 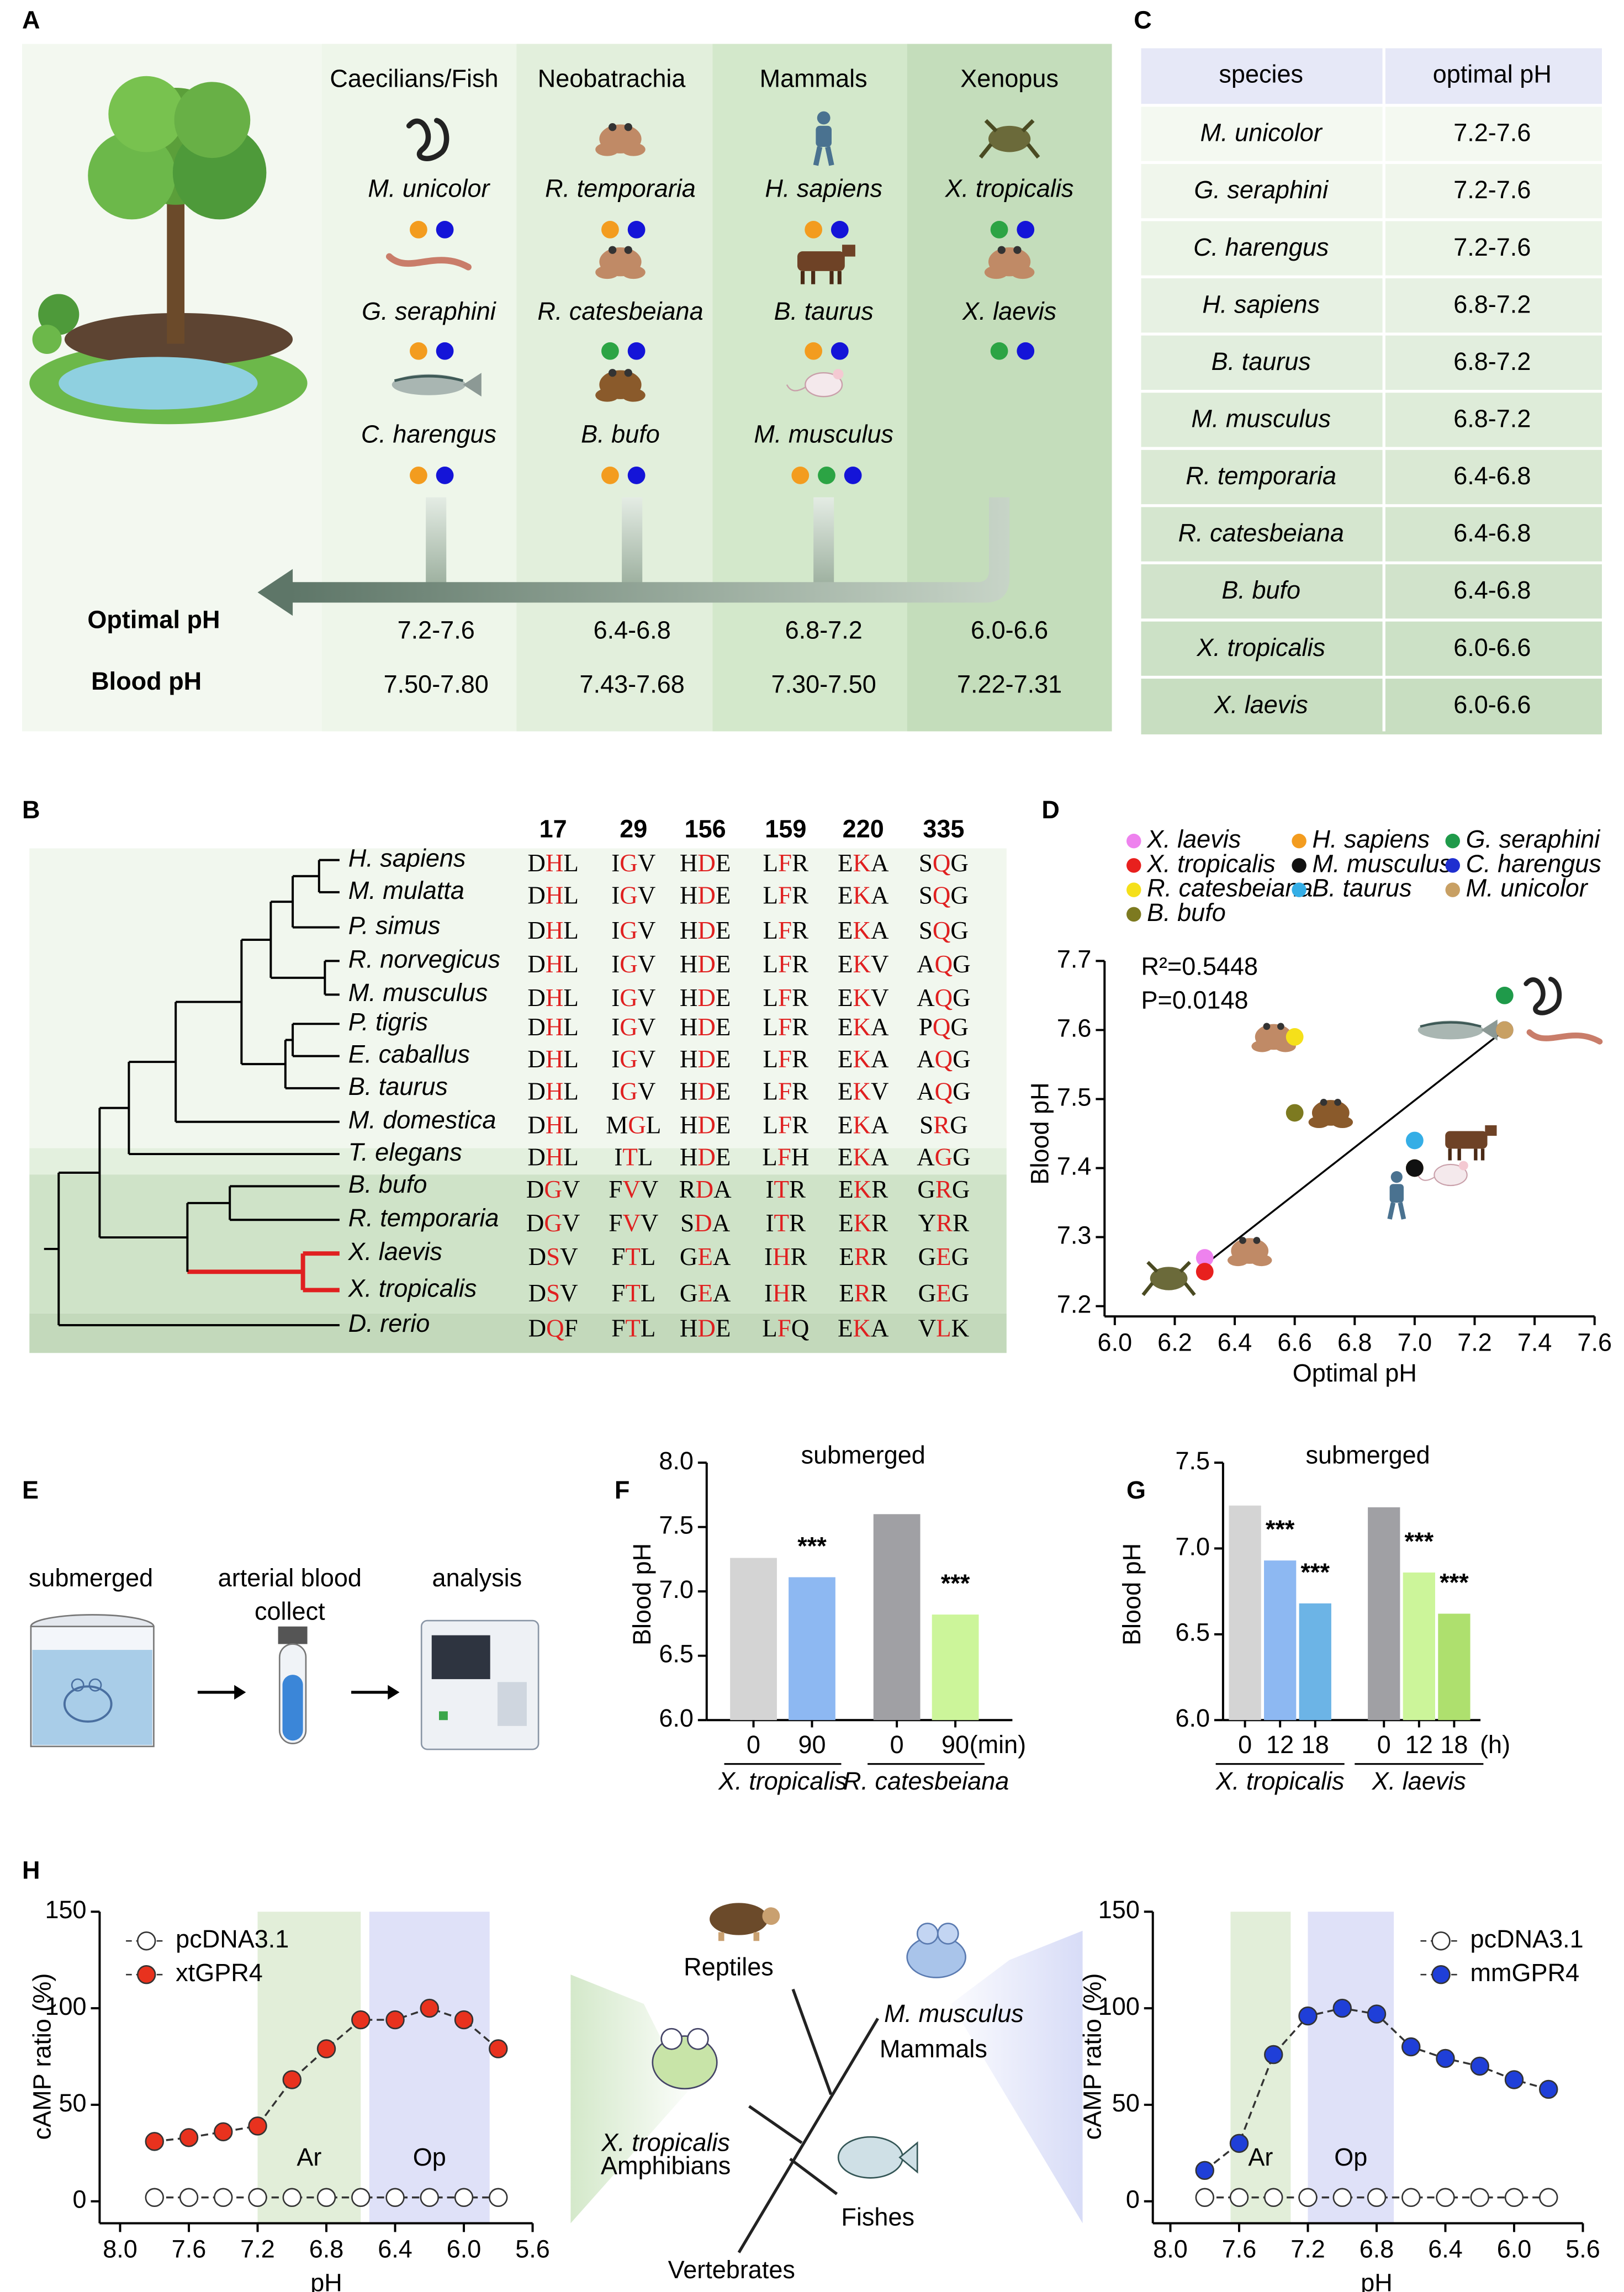 What do you see at coordinates (412, 1288) in the screenshot?
I see `species-name: X. tropicalis` at bounding box center [412, 1288].